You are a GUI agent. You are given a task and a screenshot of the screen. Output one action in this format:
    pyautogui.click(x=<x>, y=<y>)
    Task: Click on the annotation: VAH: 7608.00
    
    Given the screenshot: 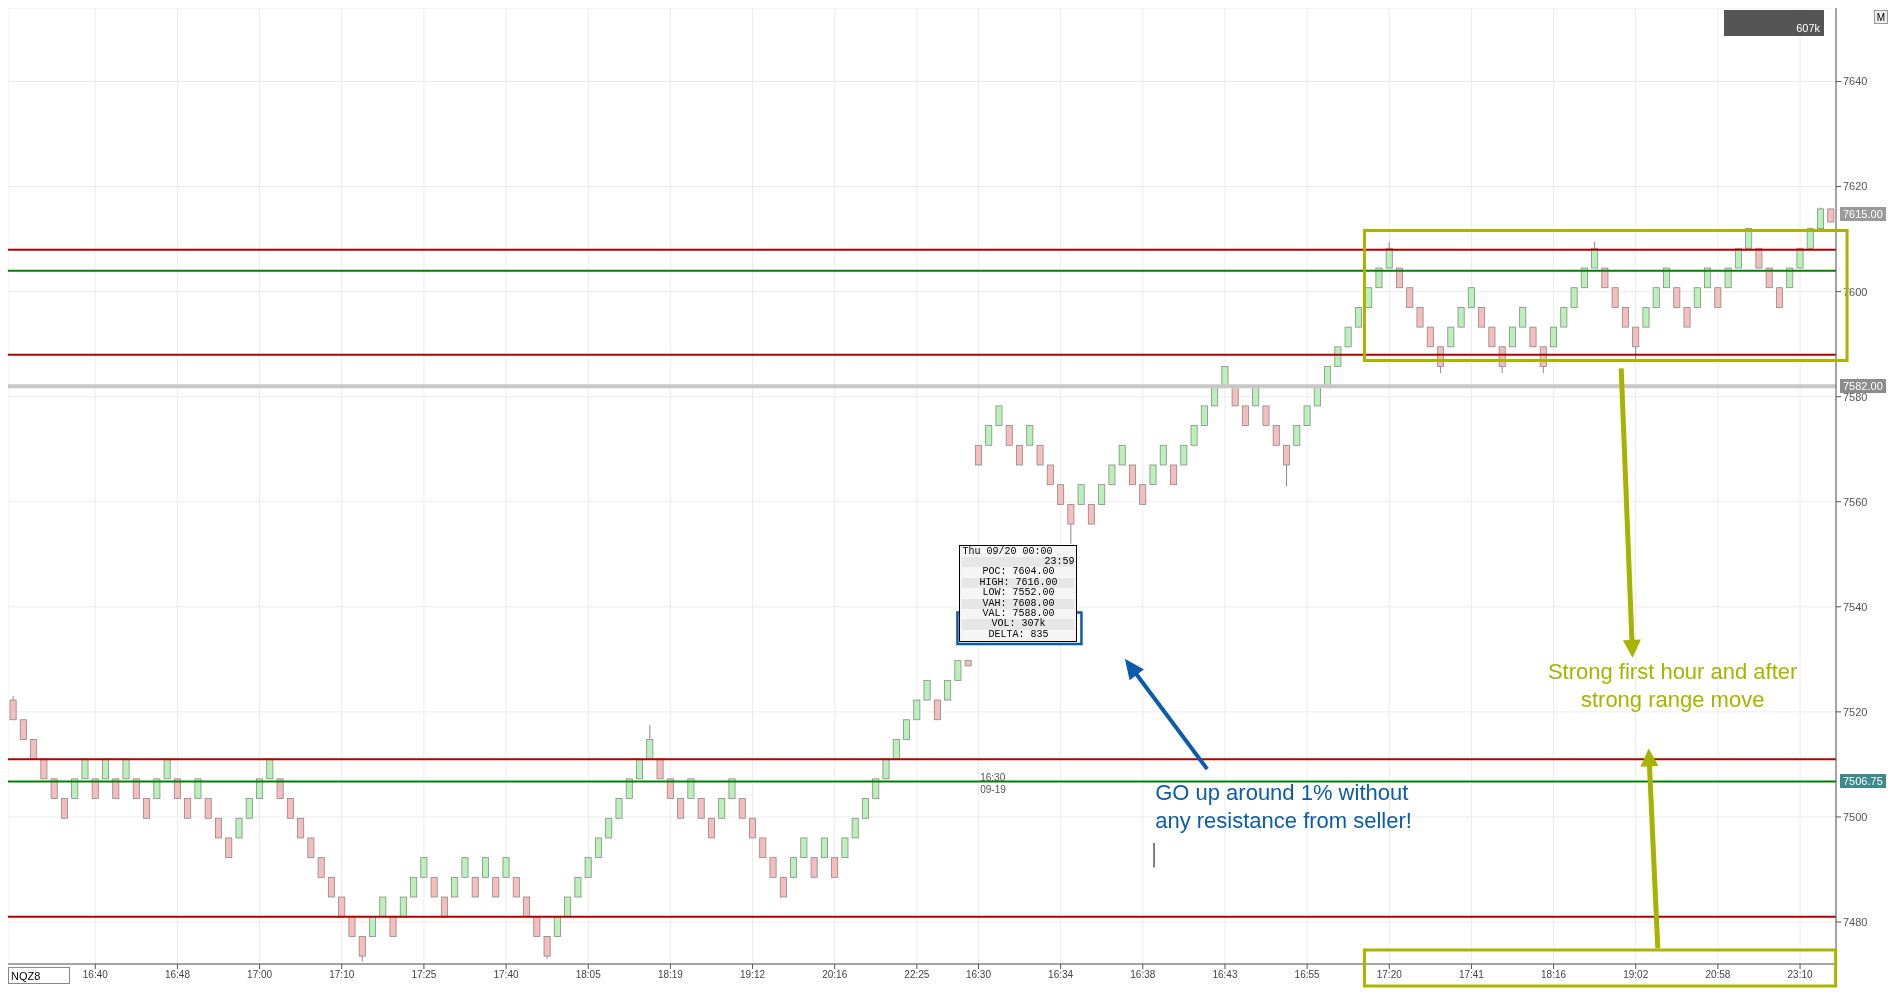 What is the action you would take?
    pyautogui.click(x=1018, y=603)
    